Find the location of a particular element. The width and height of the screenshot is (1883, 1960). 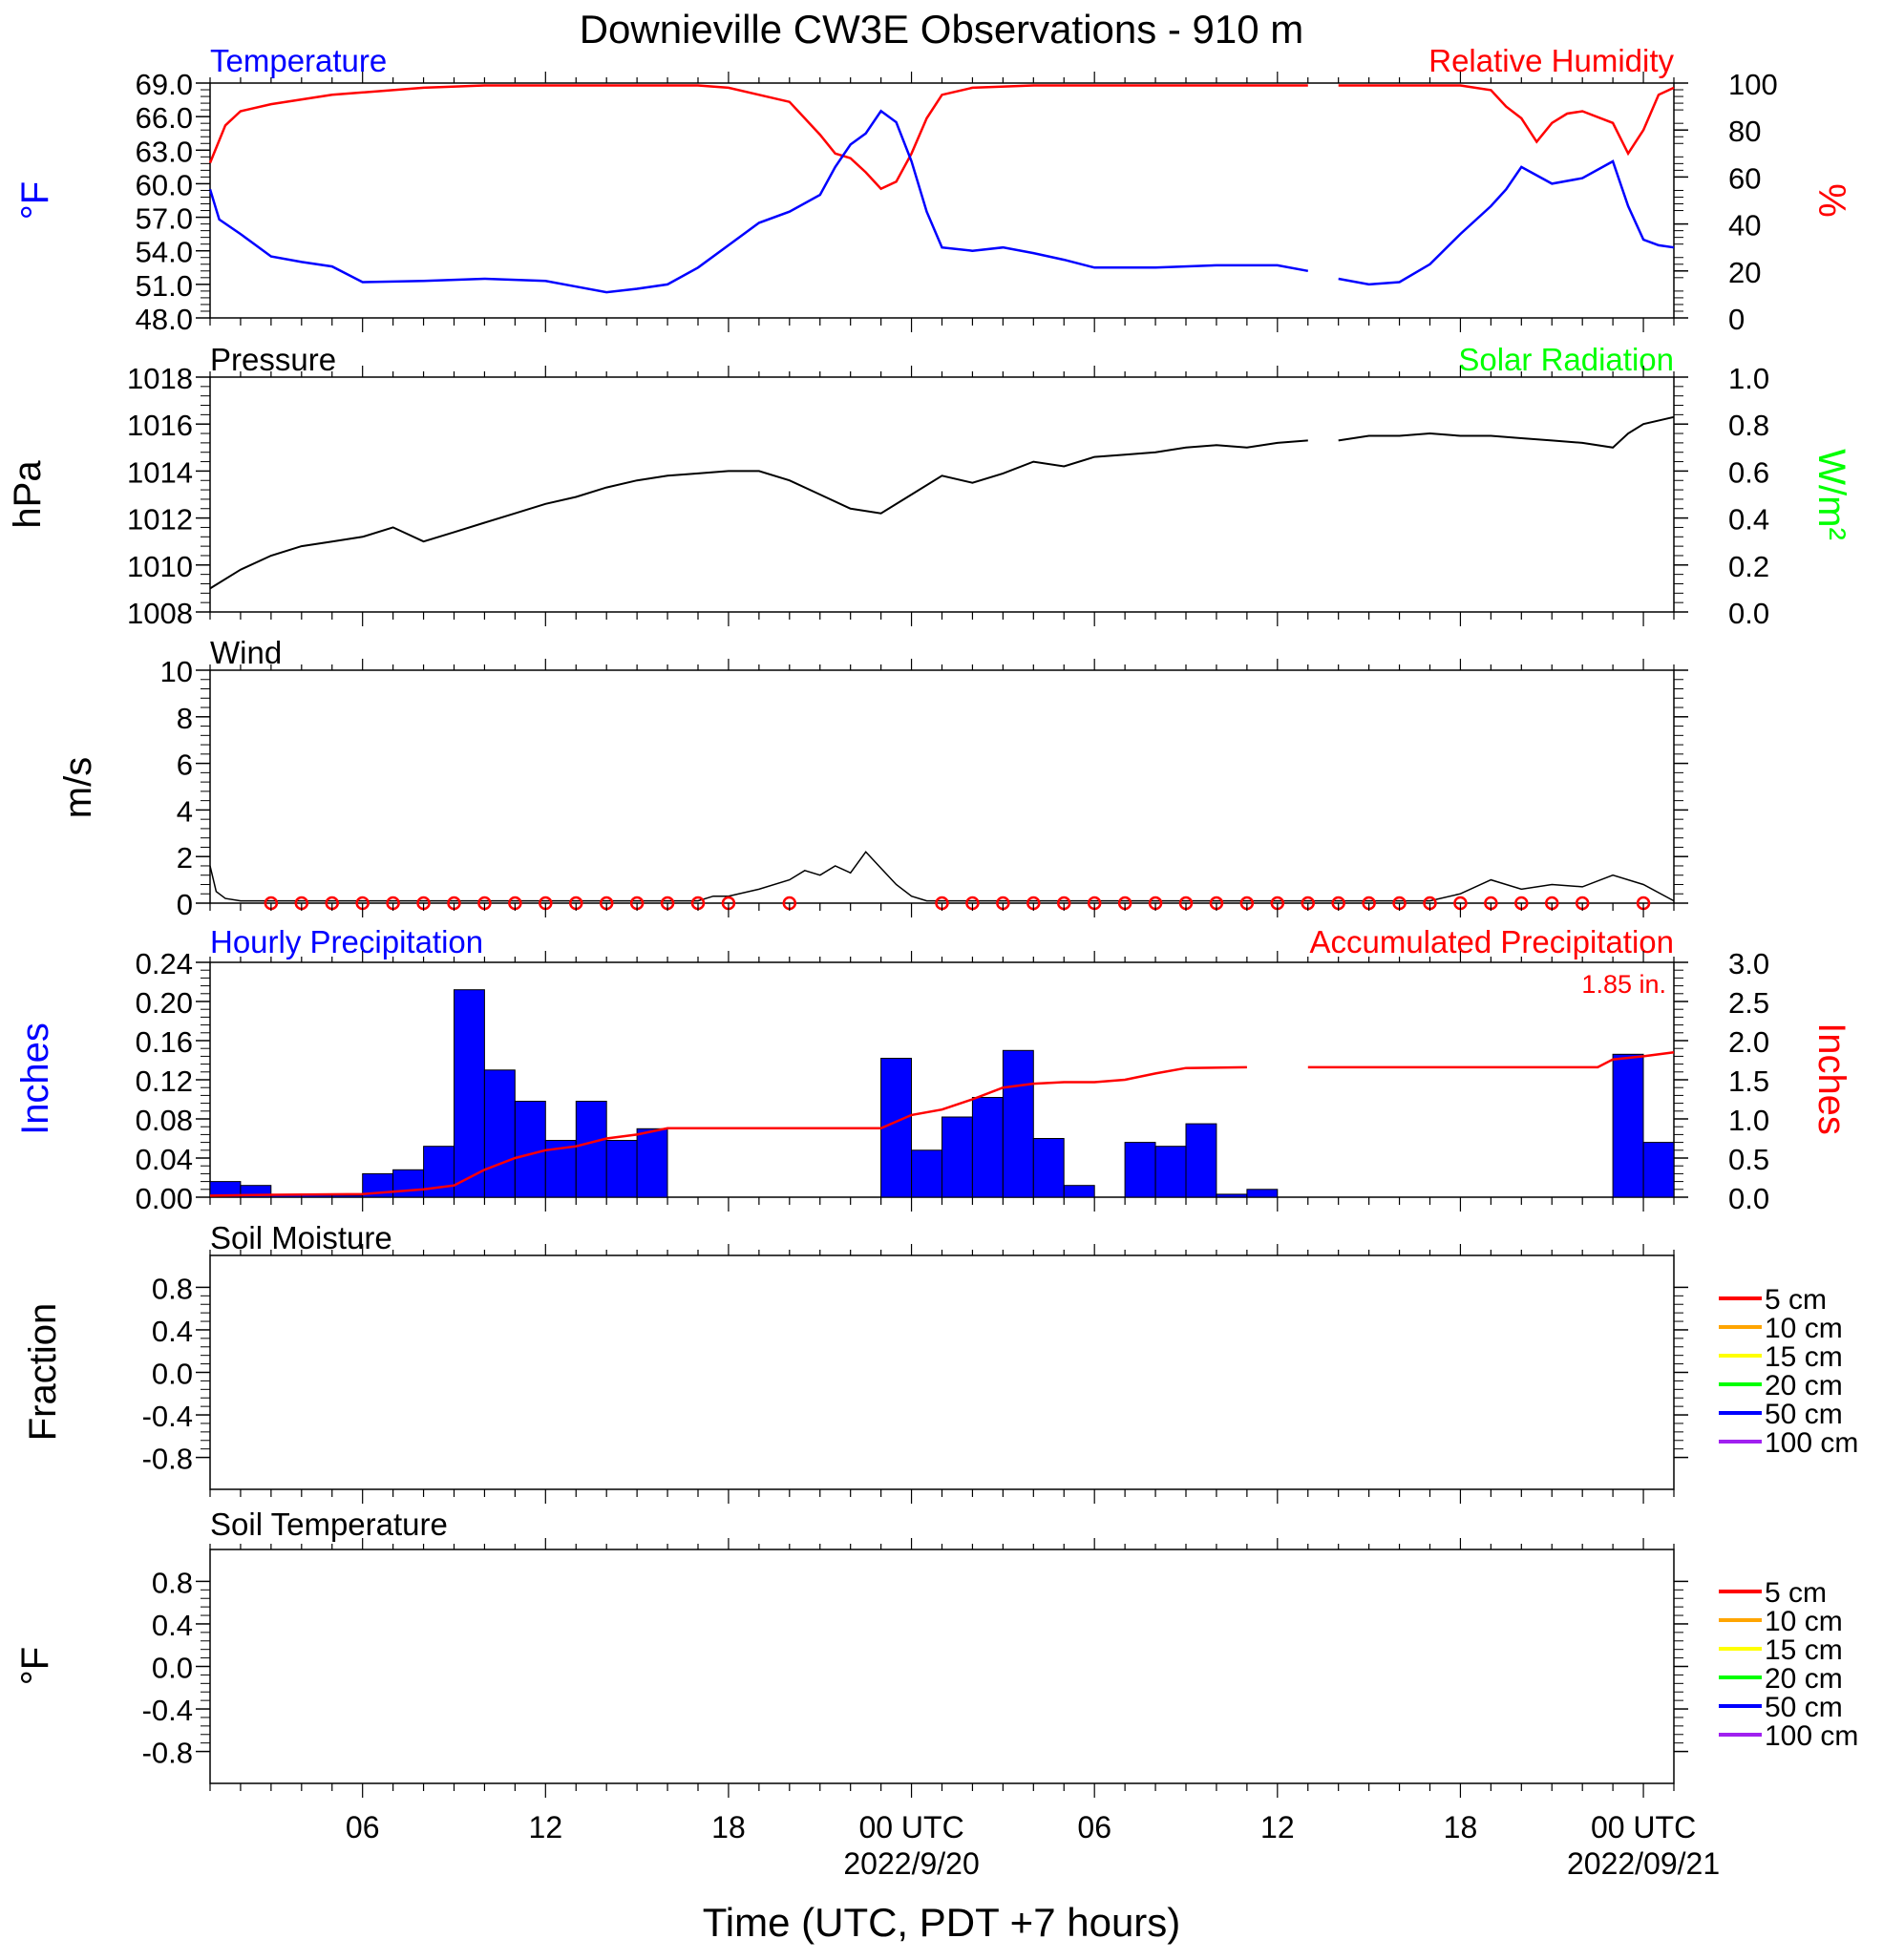

x-tick-label: 00 UTC is located at coordinates (910, 1827).